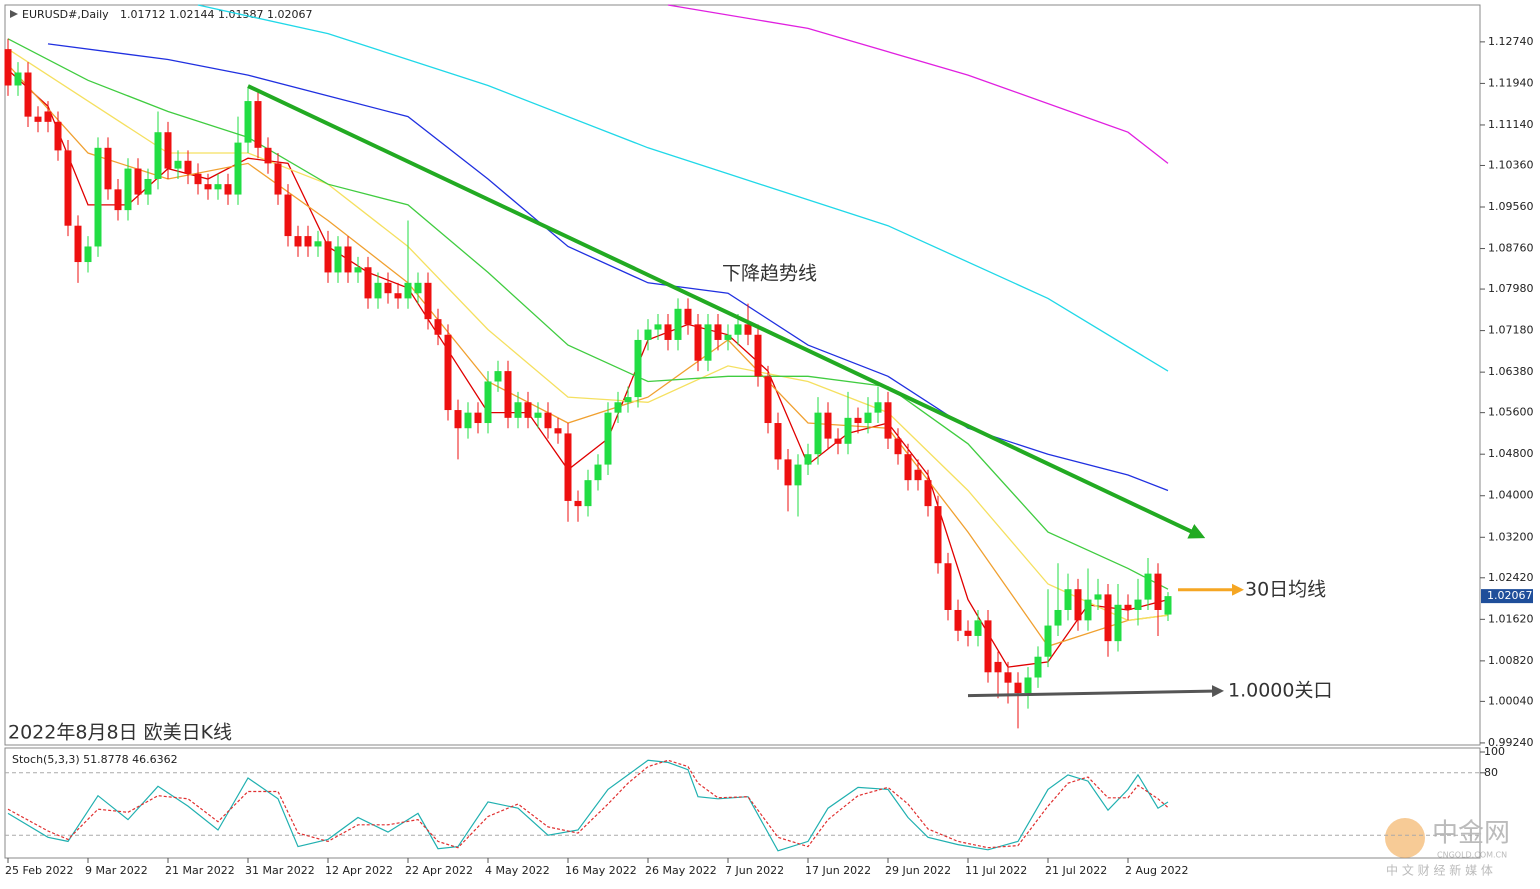 Image resolution: width=1540 pixels, height=889 pixels. Describe the element at coordinates (1511, 41) in the screenshot. I see `y-tick-label: 1.12740` at that location.